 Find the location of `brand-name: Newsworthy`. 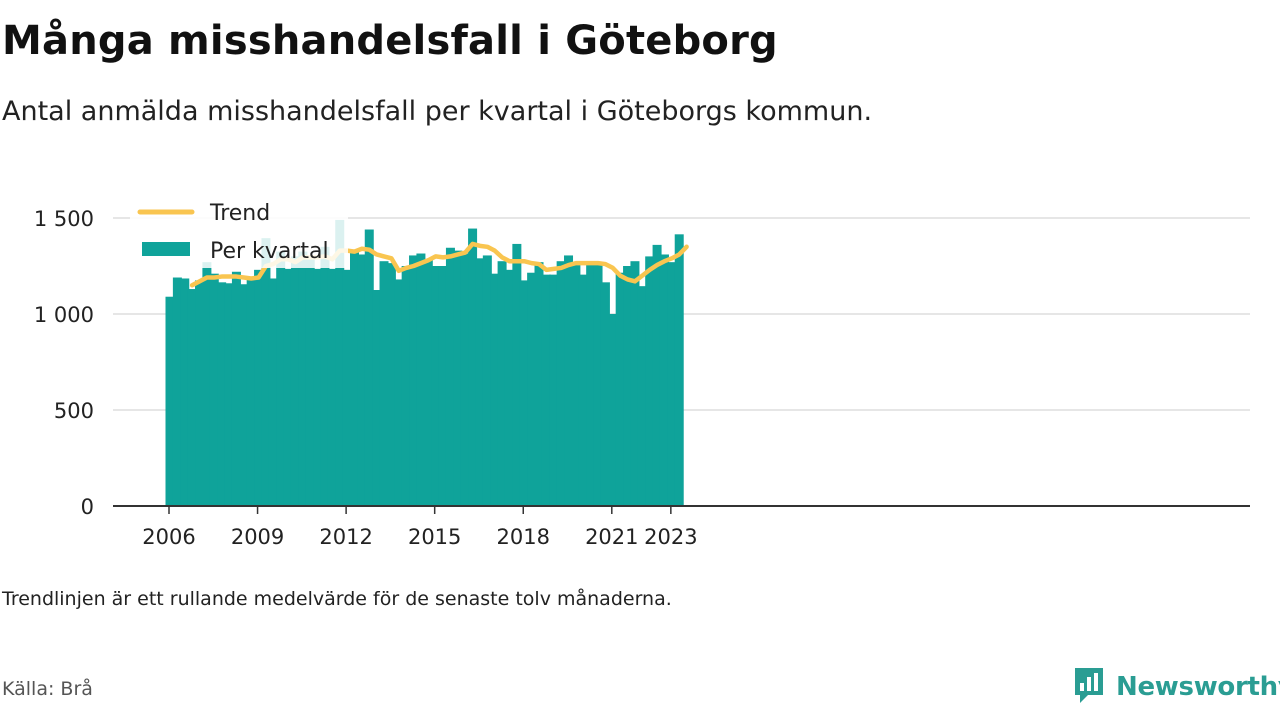

brand-name: Newsworthy is located at coordinates (1198, 687).